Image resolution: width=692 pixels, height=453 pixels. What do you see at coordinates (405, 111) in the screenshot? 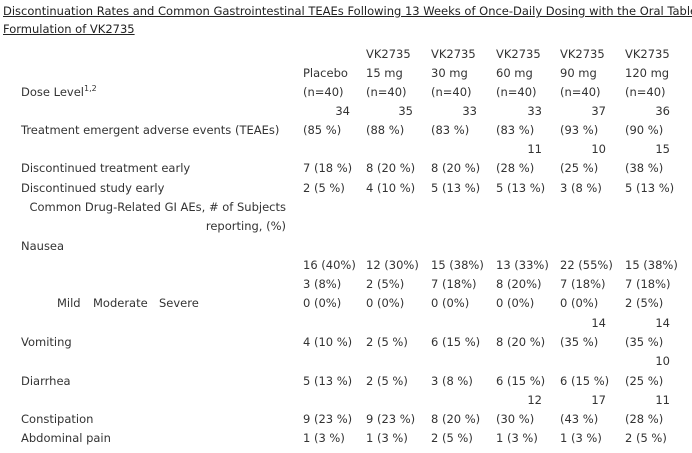
I see `teae-count-cell: 35` at bounding box center [405, 111].